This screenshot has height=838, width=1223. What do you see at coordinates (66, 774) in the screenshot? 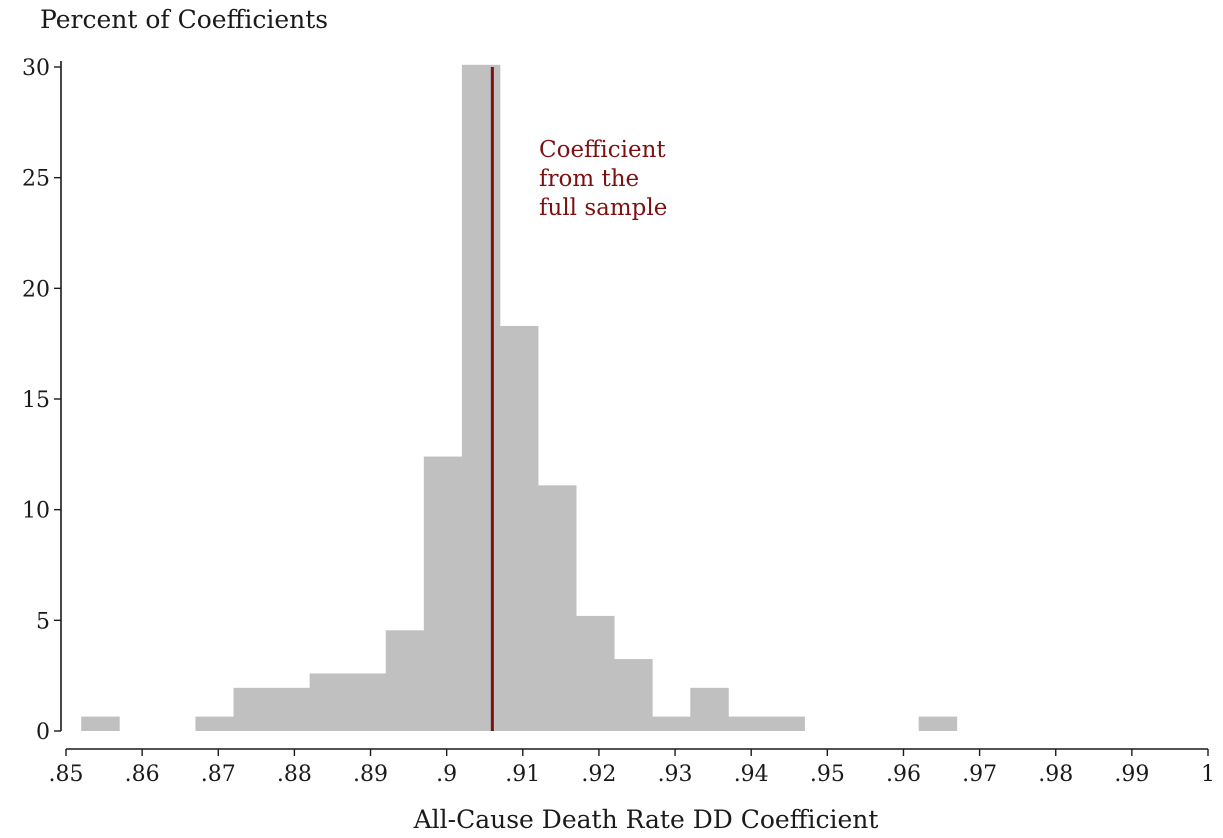
I see `x-tick-label-0: .85` at bounding box center [66, 774].